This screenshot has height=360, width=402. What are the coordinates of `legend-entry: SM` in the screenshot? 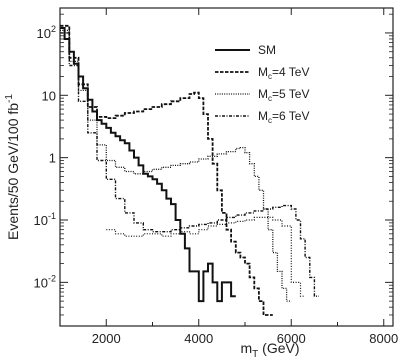 It's located at (267, 50).